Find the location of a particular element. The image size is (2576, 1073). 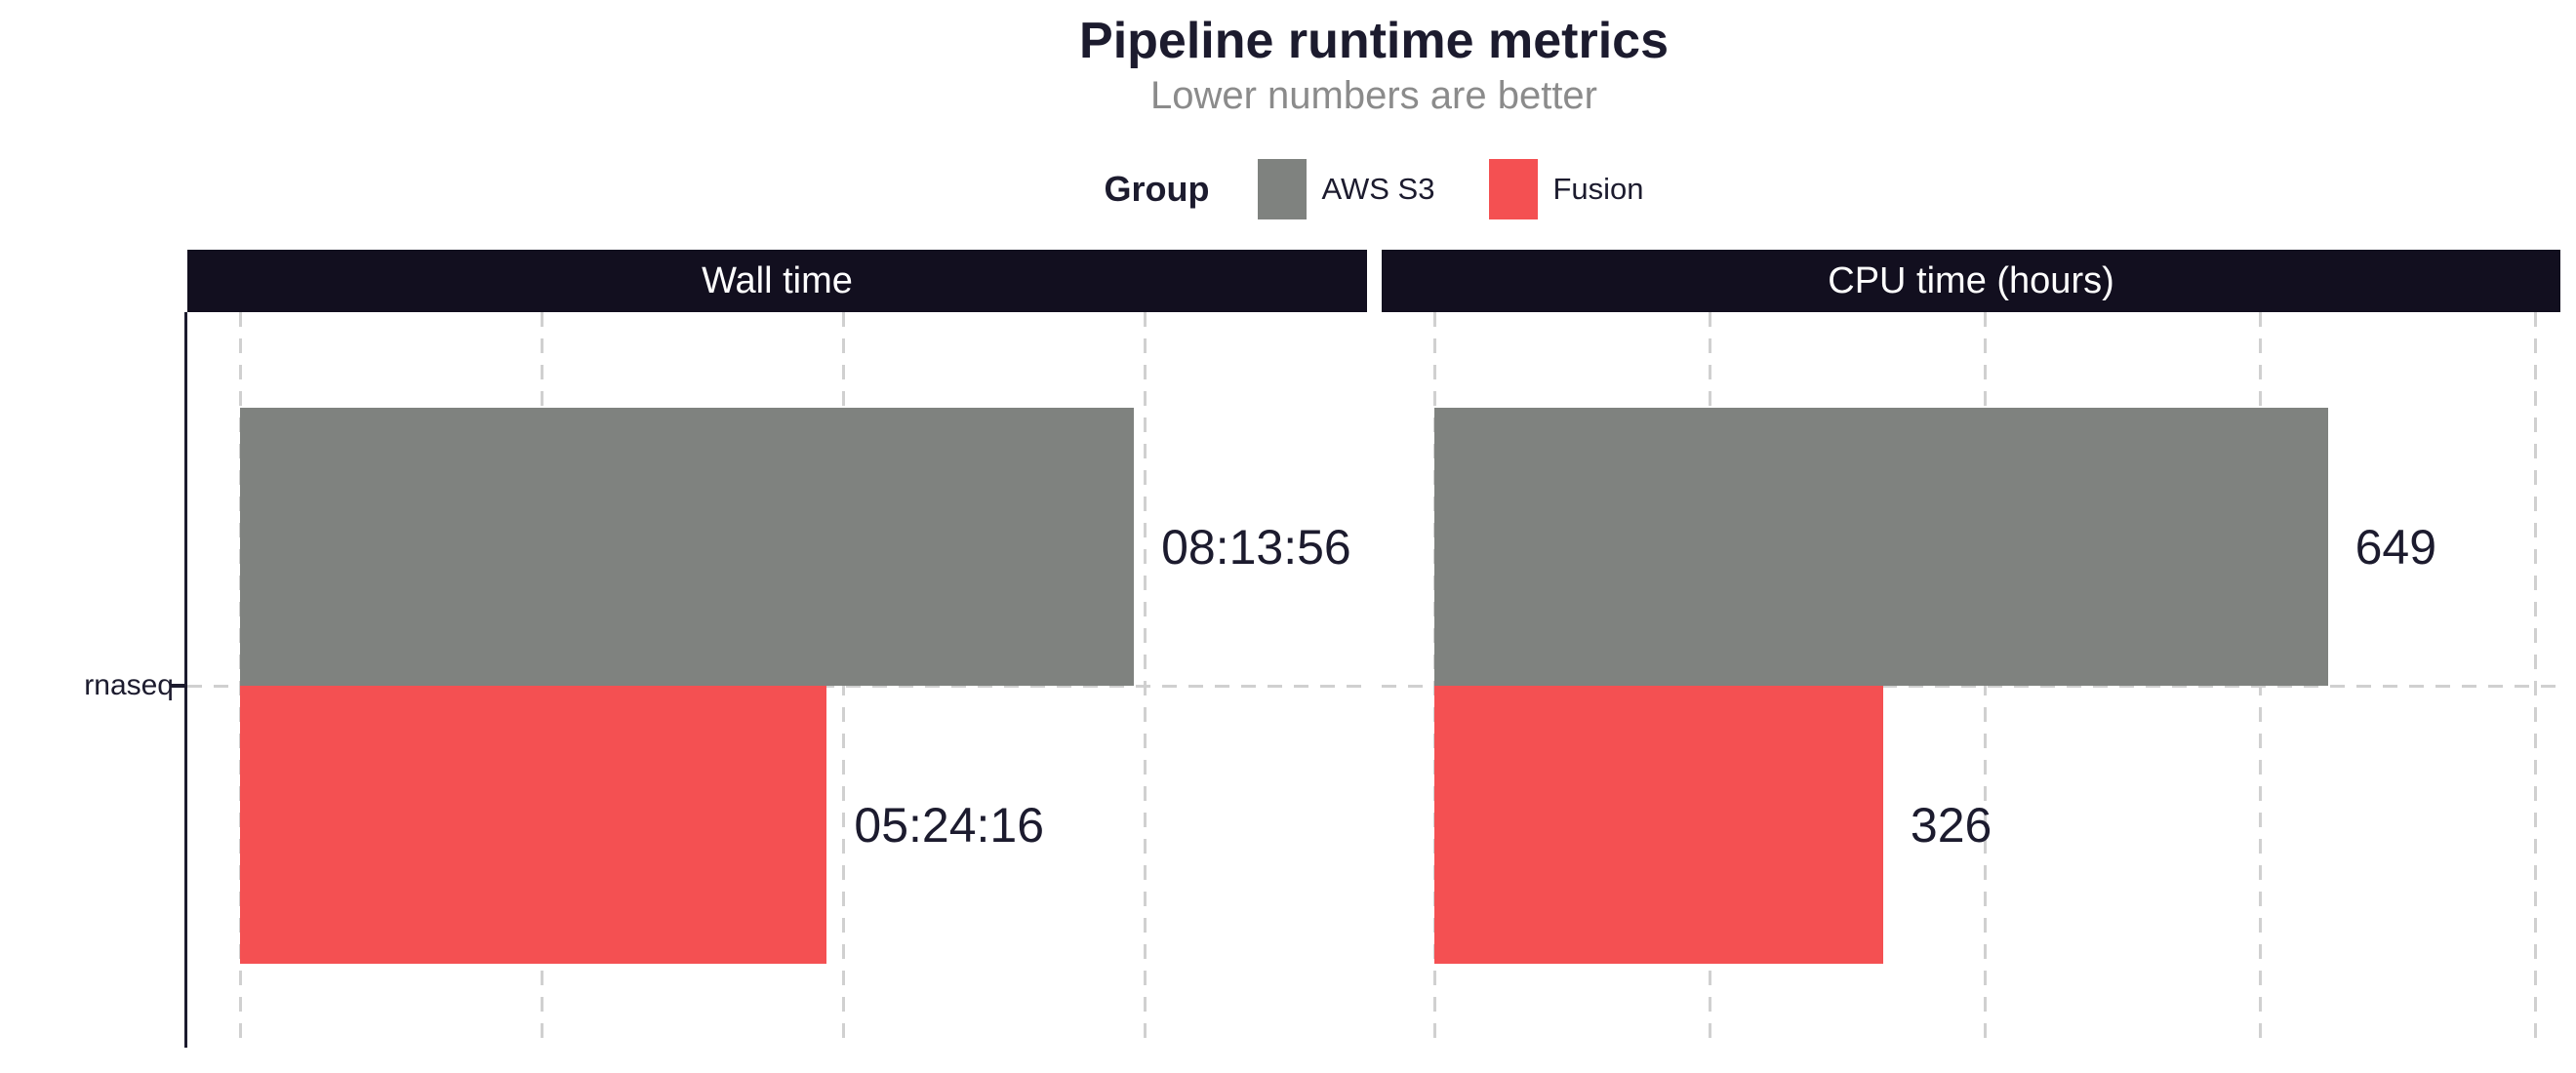

bar-value-label-aws-s3: 08:13:56 is located at coordinates (1256, 547).